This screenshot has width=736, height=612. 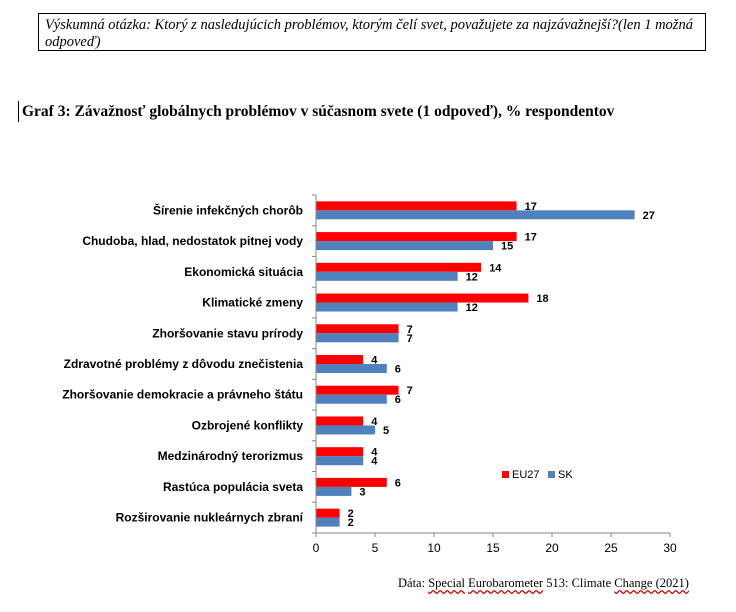 I want to click on x-tick-label: 0, so click(x=316, y=548).